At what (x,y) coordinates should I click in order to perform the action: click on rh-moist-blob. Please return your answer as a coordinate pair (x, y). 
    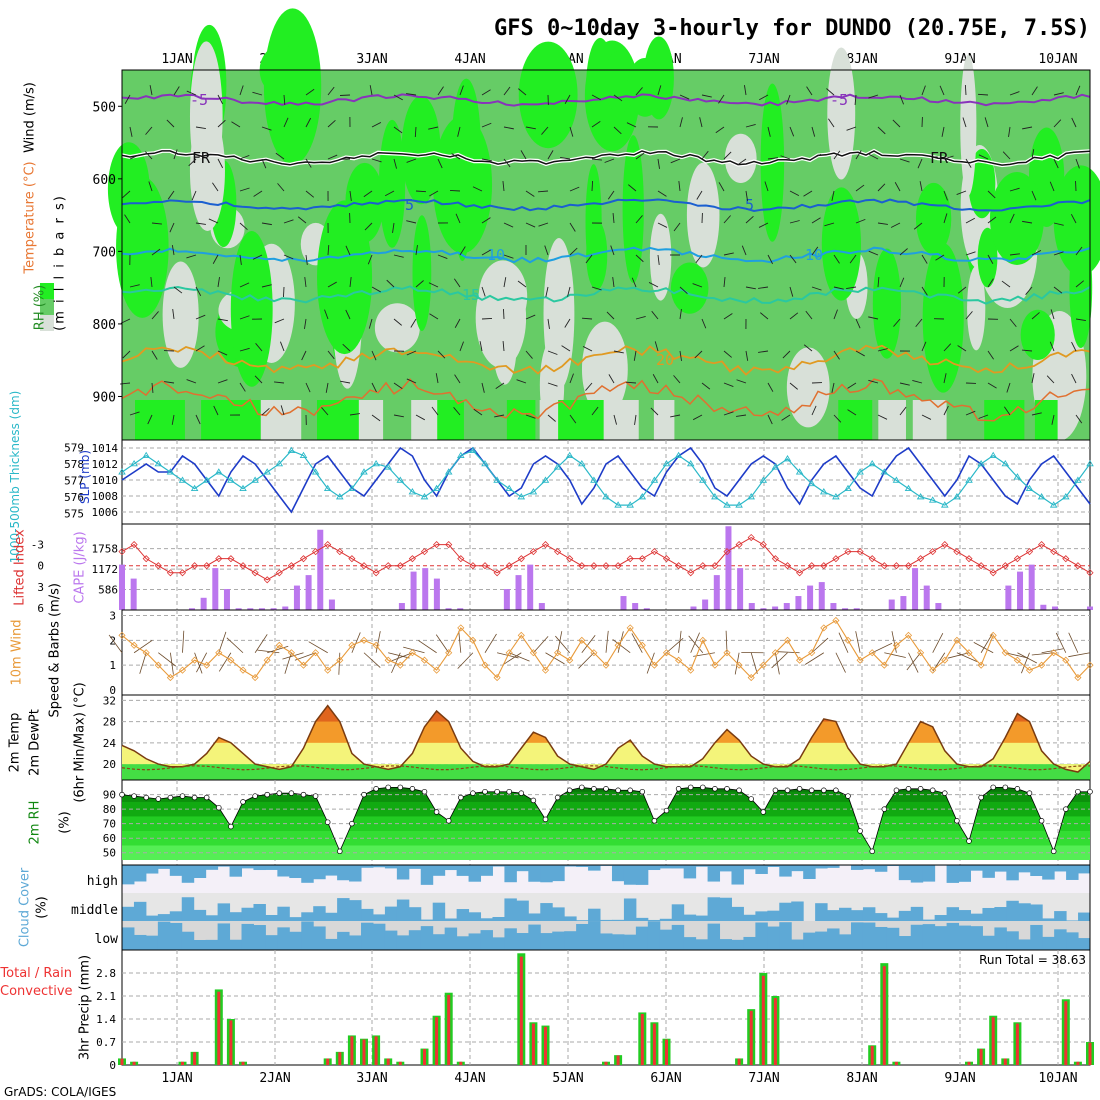
    Looking at the image, I should click on (689, 288).